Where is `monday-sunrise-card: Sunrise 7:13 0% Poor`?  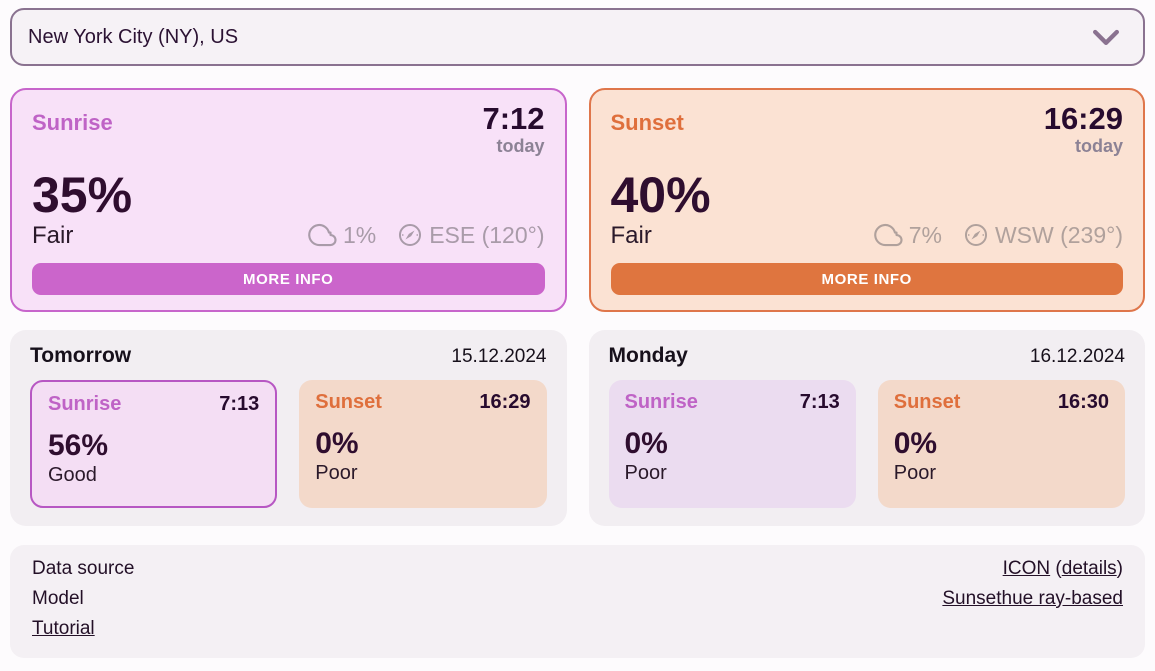
monday-sunrise-card: Sunrise 7:13 0% Poor is located at coordinates (732, 444).